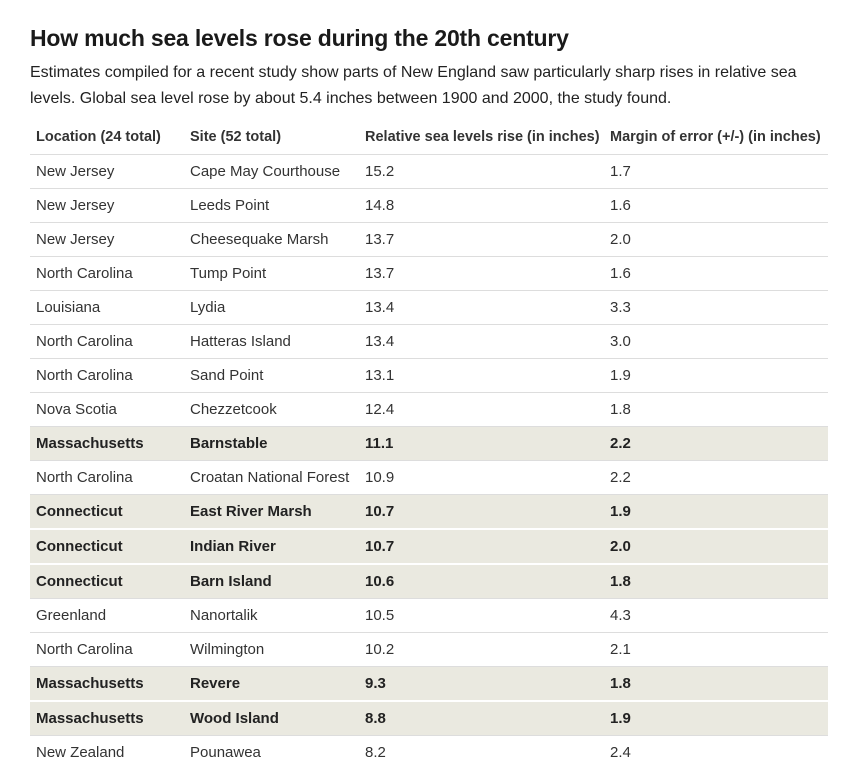 Image resolution: width=856 pixels, height=776 pixels. What do you see at coordinates (271, 615) in the screenshot?
I see `cell-site: Nanortalik` at bounding box center [271, 615].